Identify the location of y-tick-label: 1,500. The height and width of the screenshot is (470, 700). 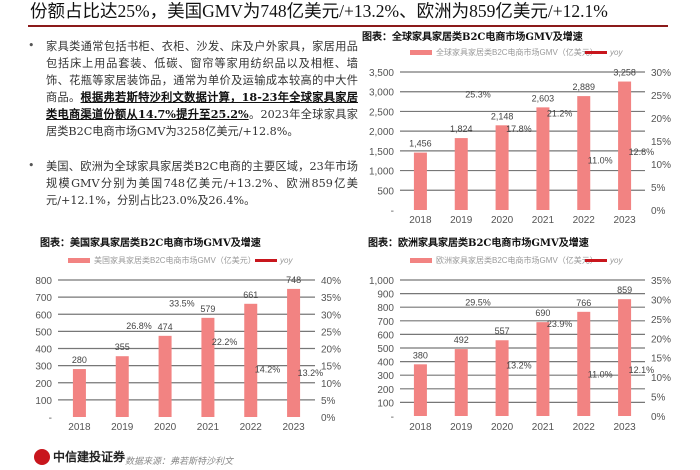
(381, 152).